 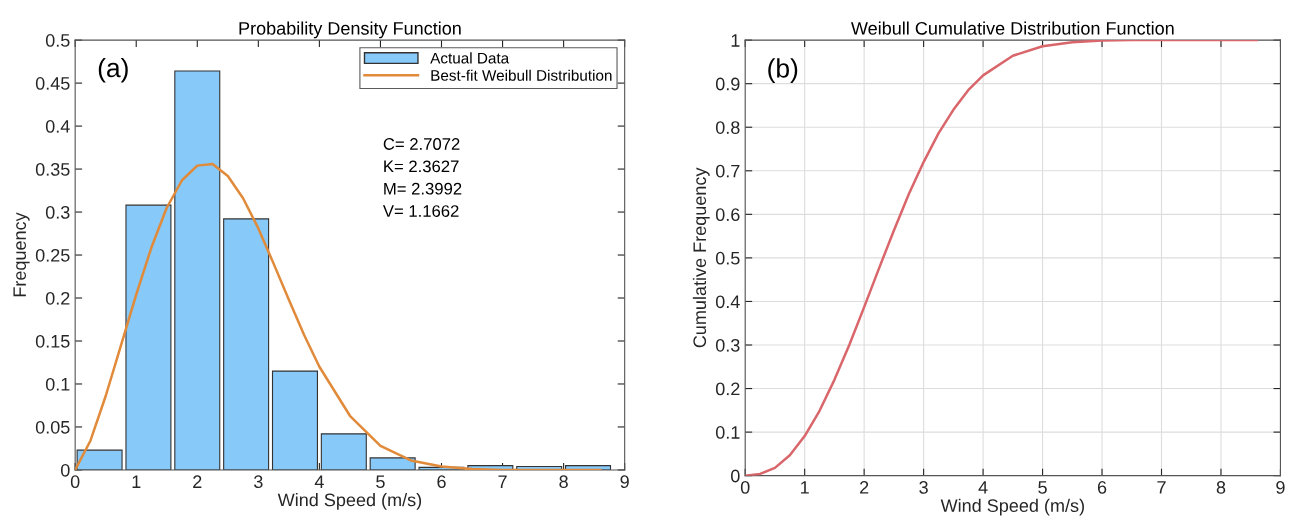 I want to click on y-tick-label: 0.8, so click(x=727, y=127).